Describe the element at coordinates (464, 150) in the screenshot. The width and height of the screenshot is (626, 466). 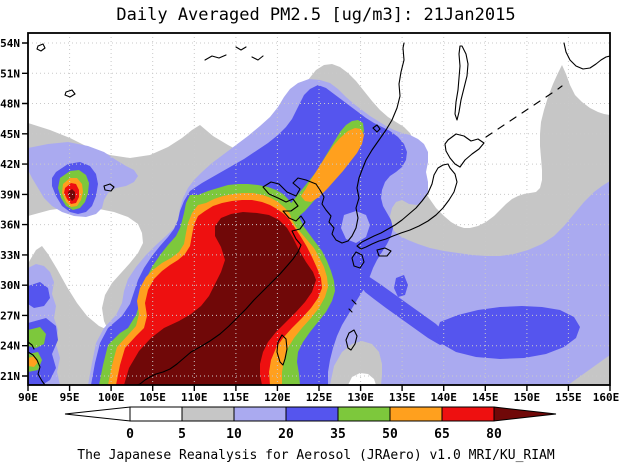
I see `coast-hokkaido` at that location.